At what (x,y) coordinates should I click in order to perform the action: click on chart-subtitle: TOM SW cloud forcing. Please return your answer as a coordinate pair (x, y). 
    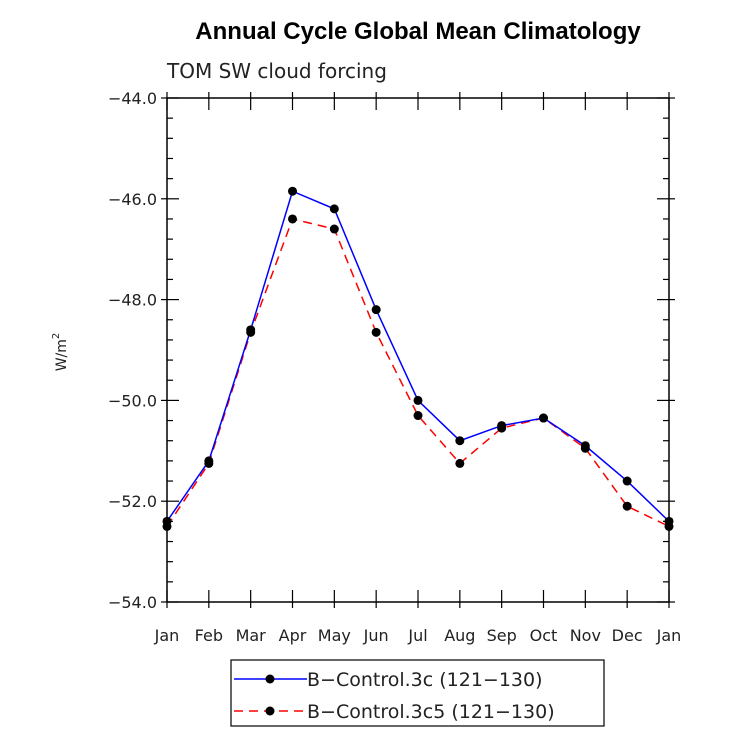
    Looking at the image, I should click on (276, 71).